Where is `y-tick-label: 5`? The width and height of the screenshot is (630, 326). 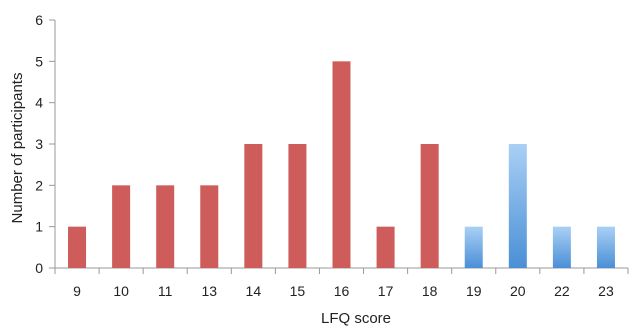
y-tick-label: 5 is located at coordinates (39, 61).